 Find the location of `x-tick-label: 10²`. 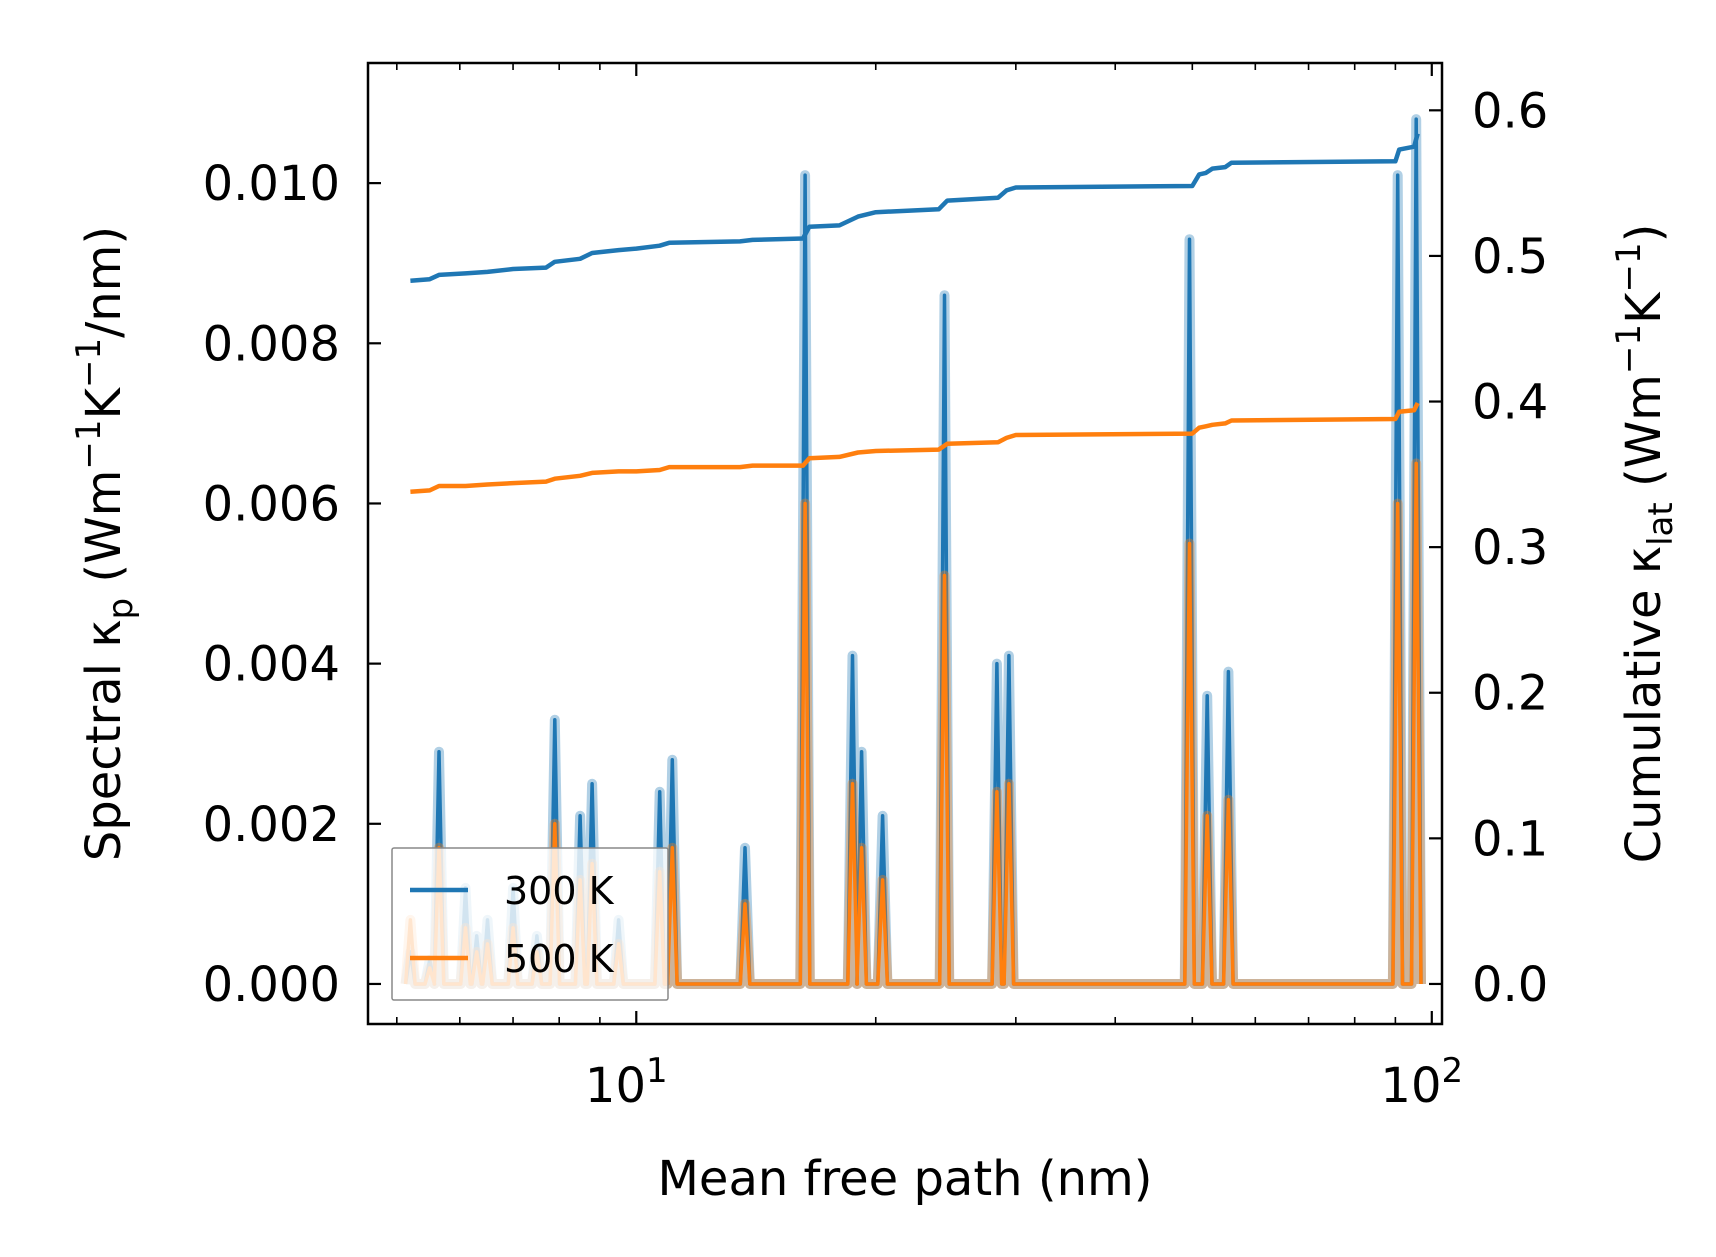

x-tick-label: 10² is located at coordinates (1421, 1082).